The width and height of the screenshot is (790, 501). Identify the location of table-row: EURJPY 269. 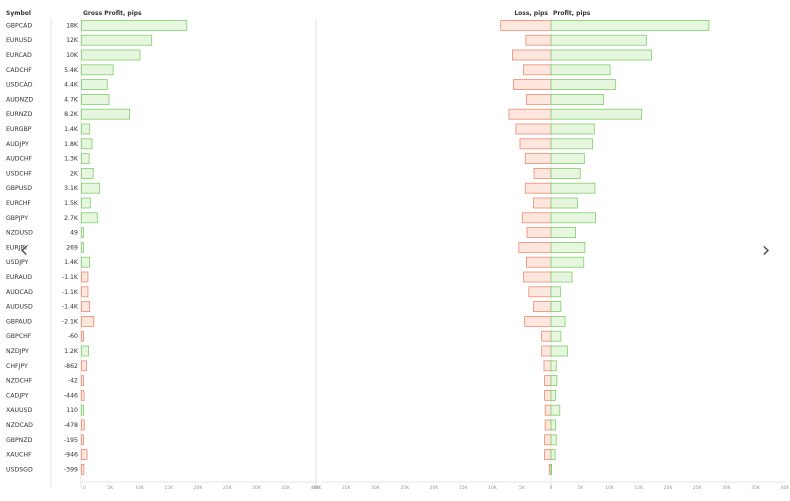
(296, 247).